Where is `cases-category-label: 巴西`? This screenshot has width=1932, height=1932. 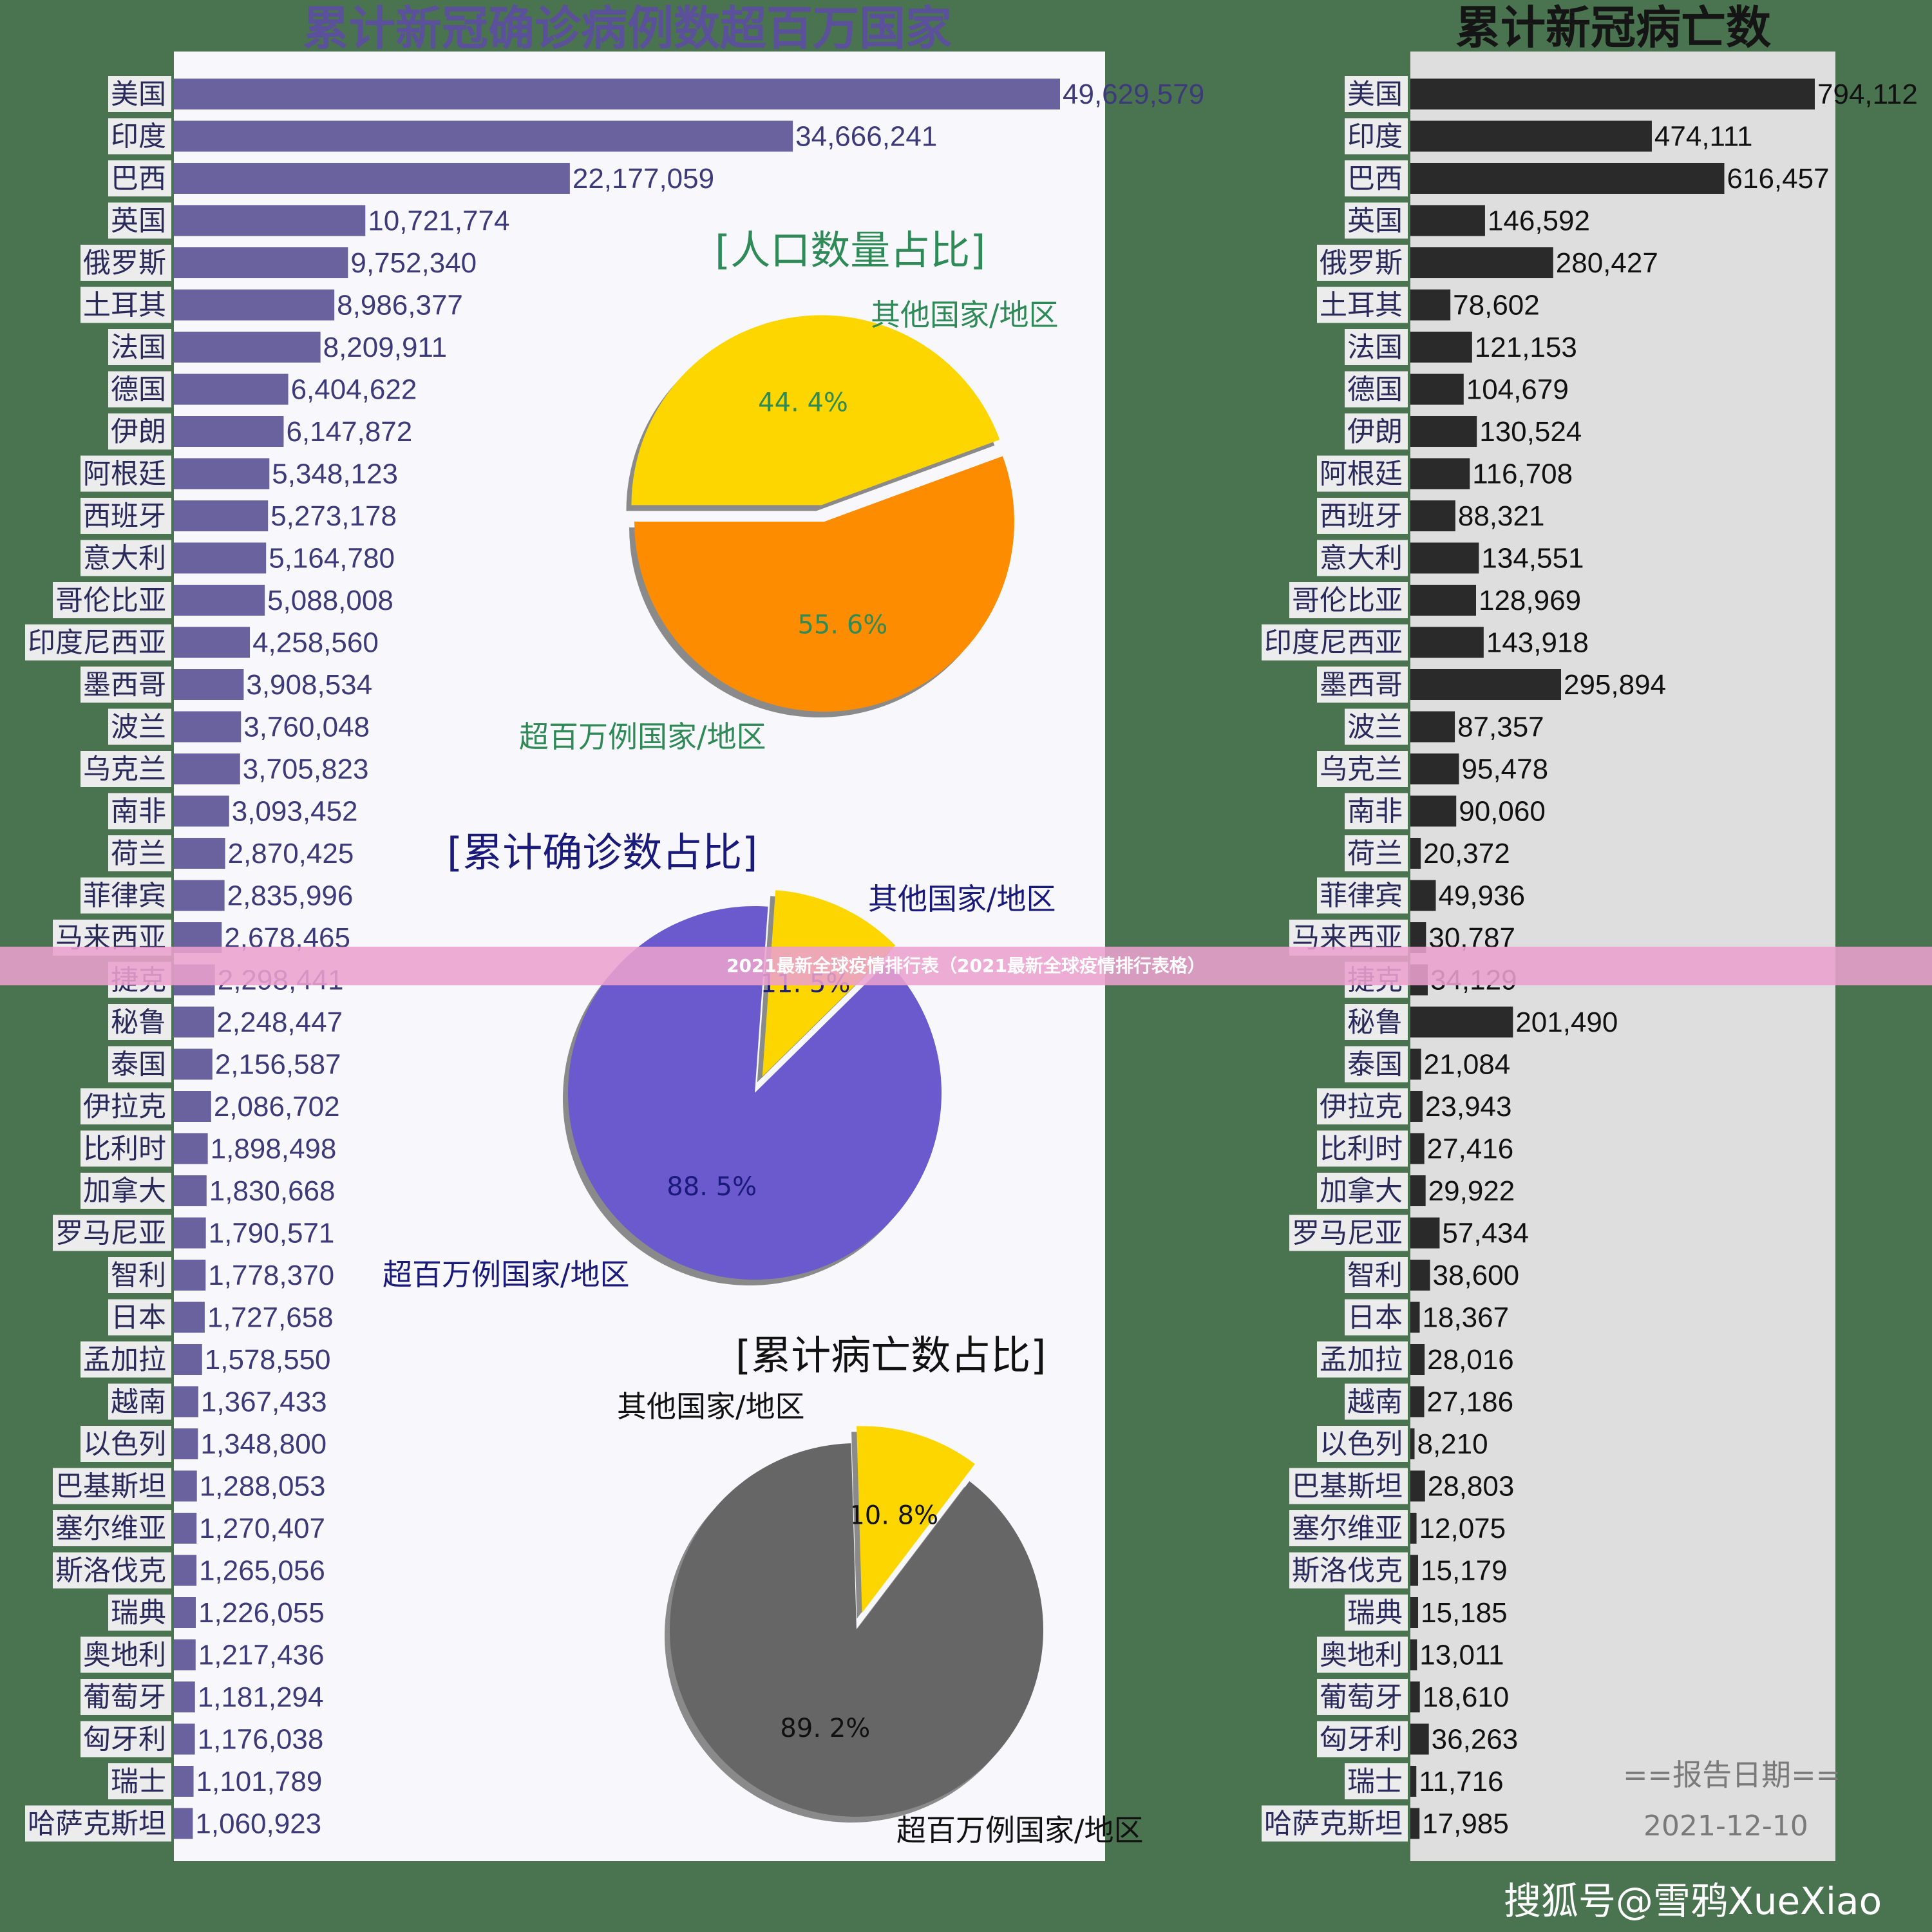
cases-category-label: 巴西 is located at coordinates (139, 179).